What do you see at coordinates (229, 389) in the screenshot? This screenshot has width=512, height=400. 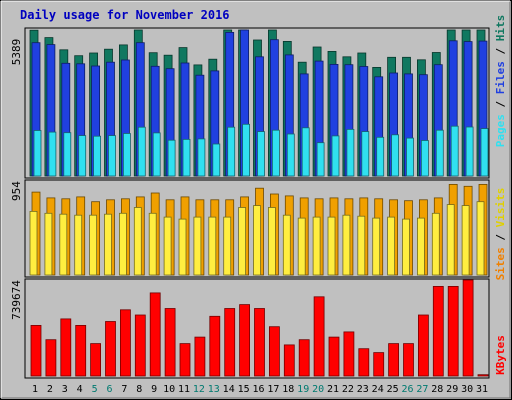 I see `day-label-14: 14` at bounding box center [229, 389].